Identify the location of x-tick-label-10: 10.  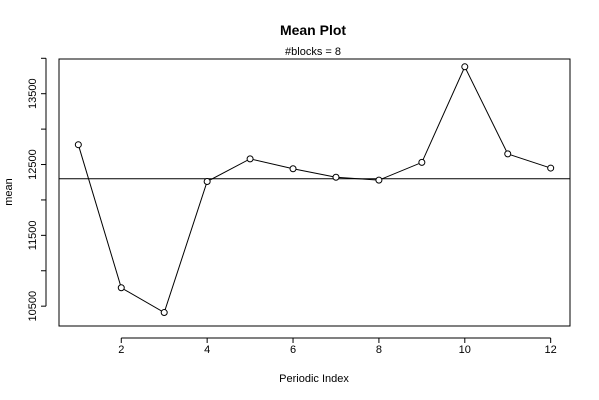
(465, 350).